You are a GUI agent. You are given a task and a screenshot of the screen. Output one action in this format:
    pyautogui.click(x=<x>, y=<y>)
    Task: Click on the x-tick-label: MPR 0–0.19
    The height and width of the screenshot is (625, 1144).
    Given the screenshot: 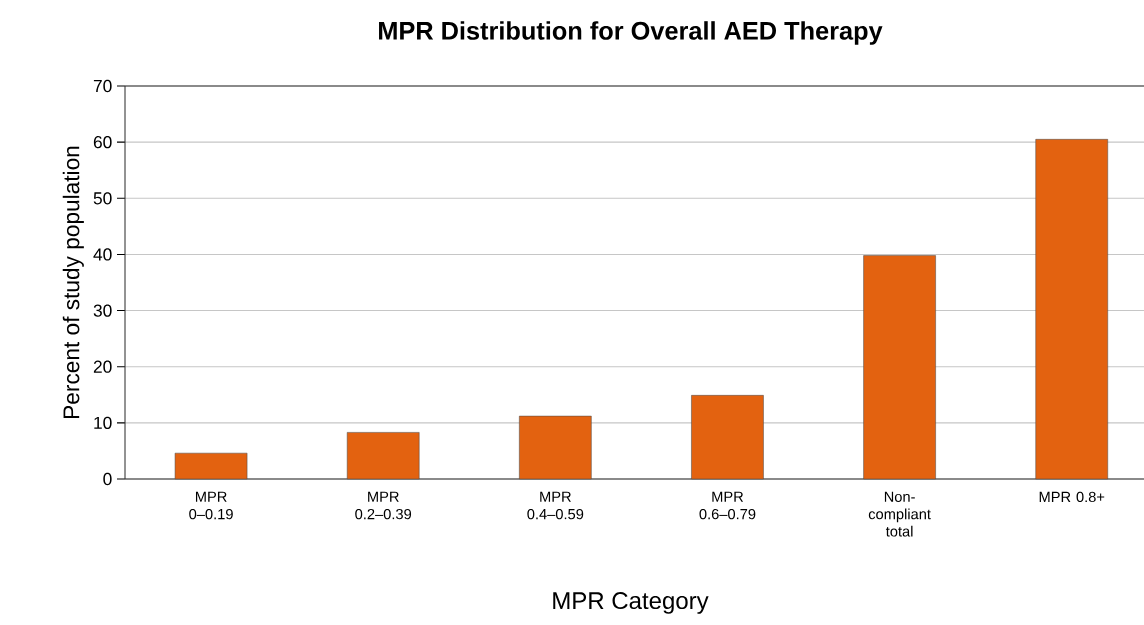 What is the action you would take?
    pyautogui.click(x=211, y=505)
    